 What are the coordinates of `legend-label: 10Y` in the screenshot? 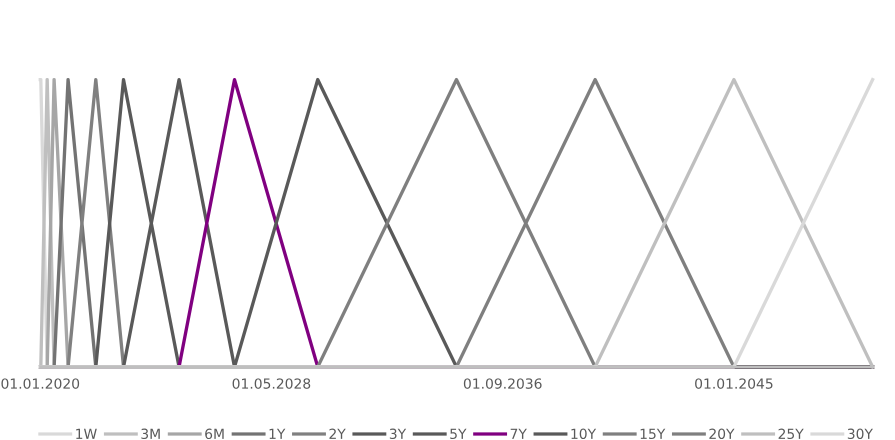 It's located at (583, 434).